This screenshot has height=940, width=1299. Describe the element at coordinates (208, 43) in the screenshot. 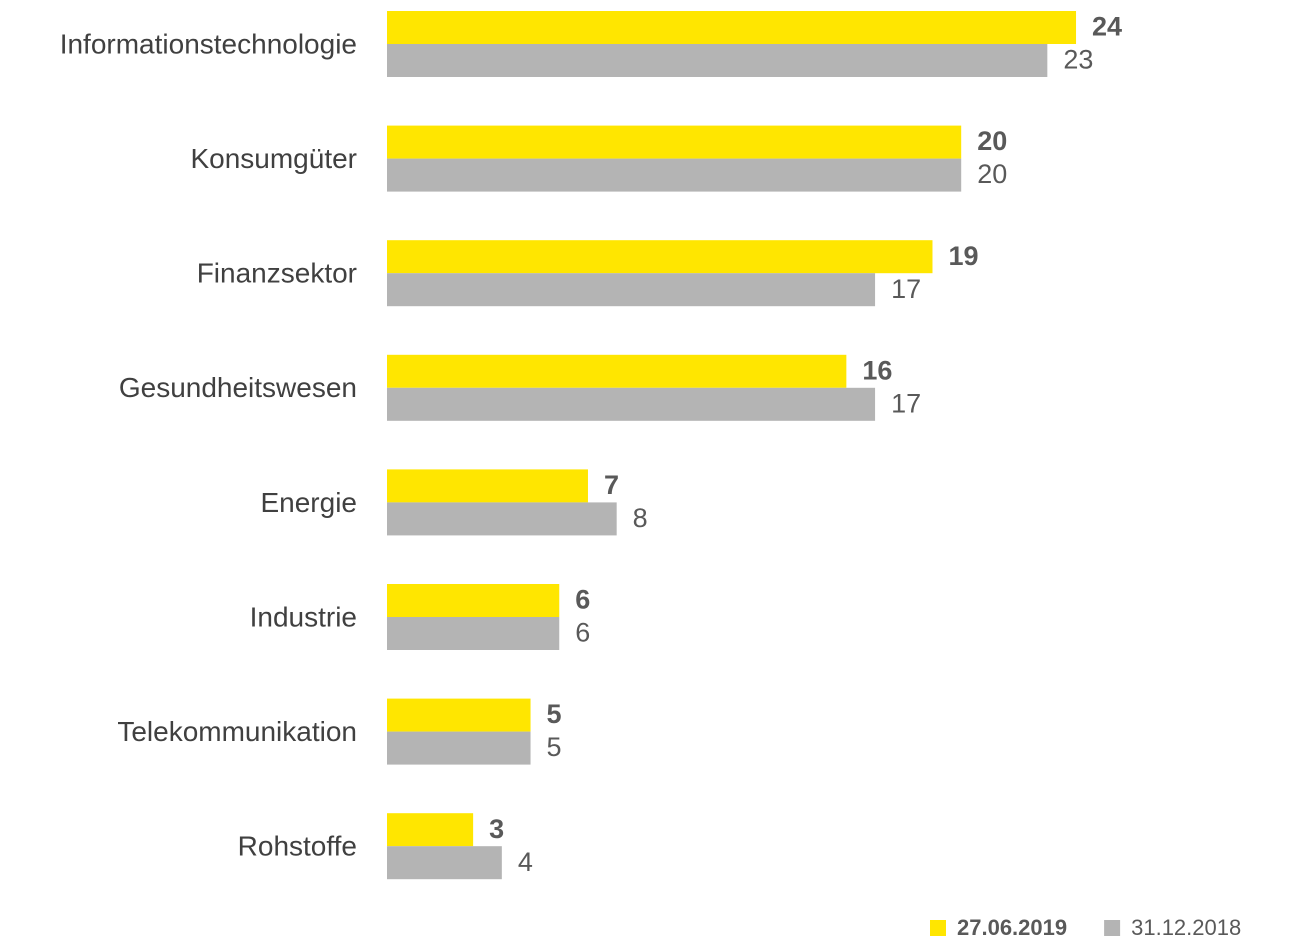

I see `category-label: Informationstechnologie` at that location.